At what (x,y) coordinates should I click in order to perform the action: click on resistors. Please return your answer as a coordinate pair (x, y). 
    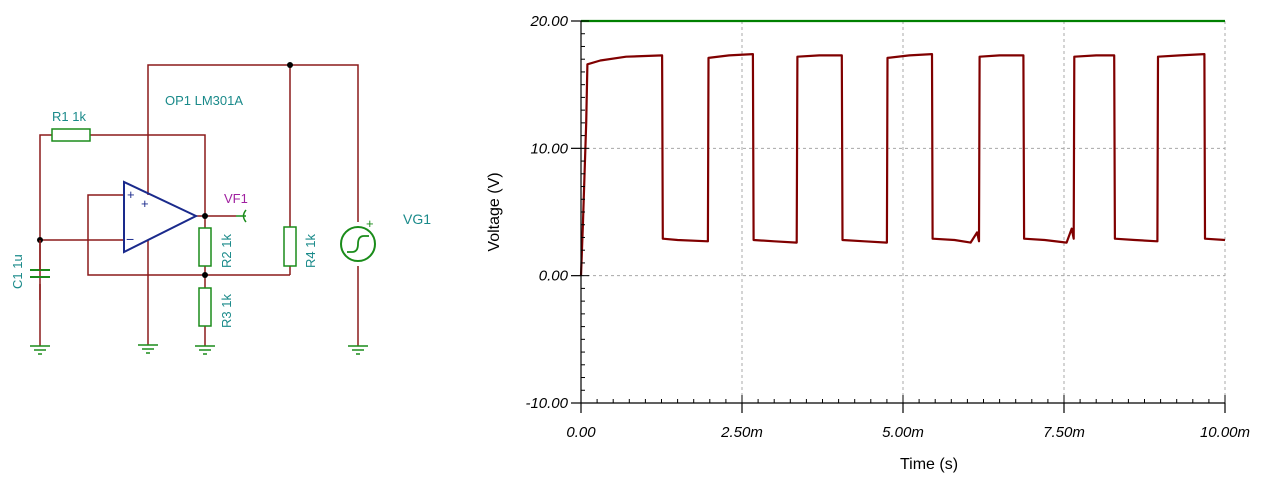
    Looking at the image, I should click on (174, 227).